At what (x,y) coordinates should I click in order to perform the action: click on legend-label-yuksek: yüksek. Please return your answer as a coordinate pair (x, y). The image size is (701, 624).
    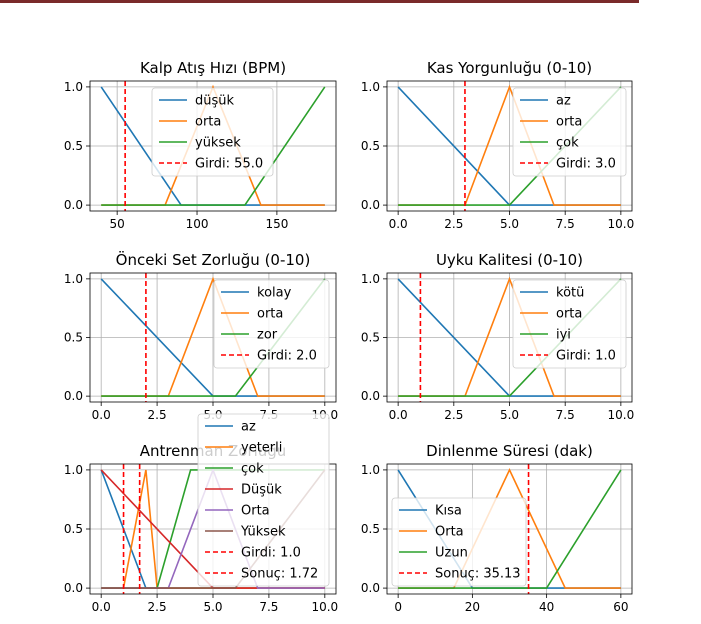
    Looking at the image, I should click on (218, 143).